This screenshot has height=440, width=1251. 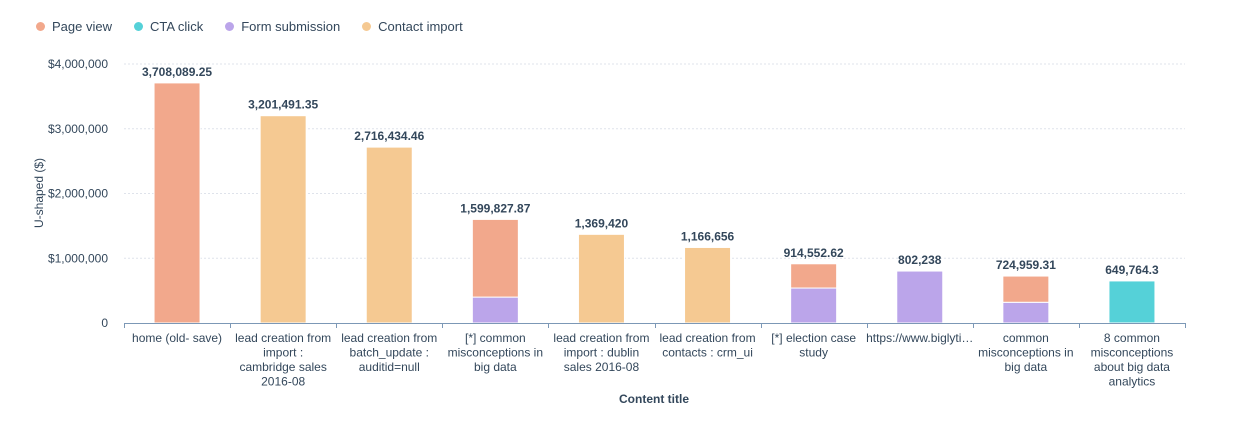 What do you see at coordinates (283, 105) in the screenshot?
I see `bar-total-label: 3,201,491.35` at bounding box center [283, 105].